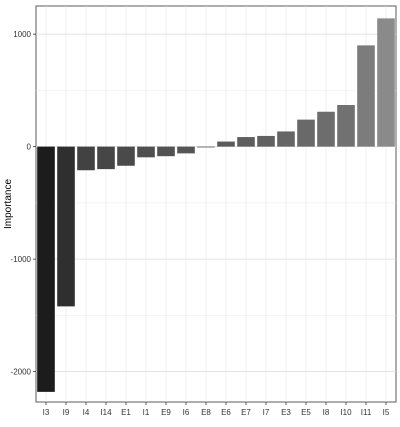 Image resolution: width=400 pixels, height=427 pixels. What do you see at coordinates (22, 34) in the screenshot?
I see `y-tick-label: 1000` at bounding box center [22, 34].